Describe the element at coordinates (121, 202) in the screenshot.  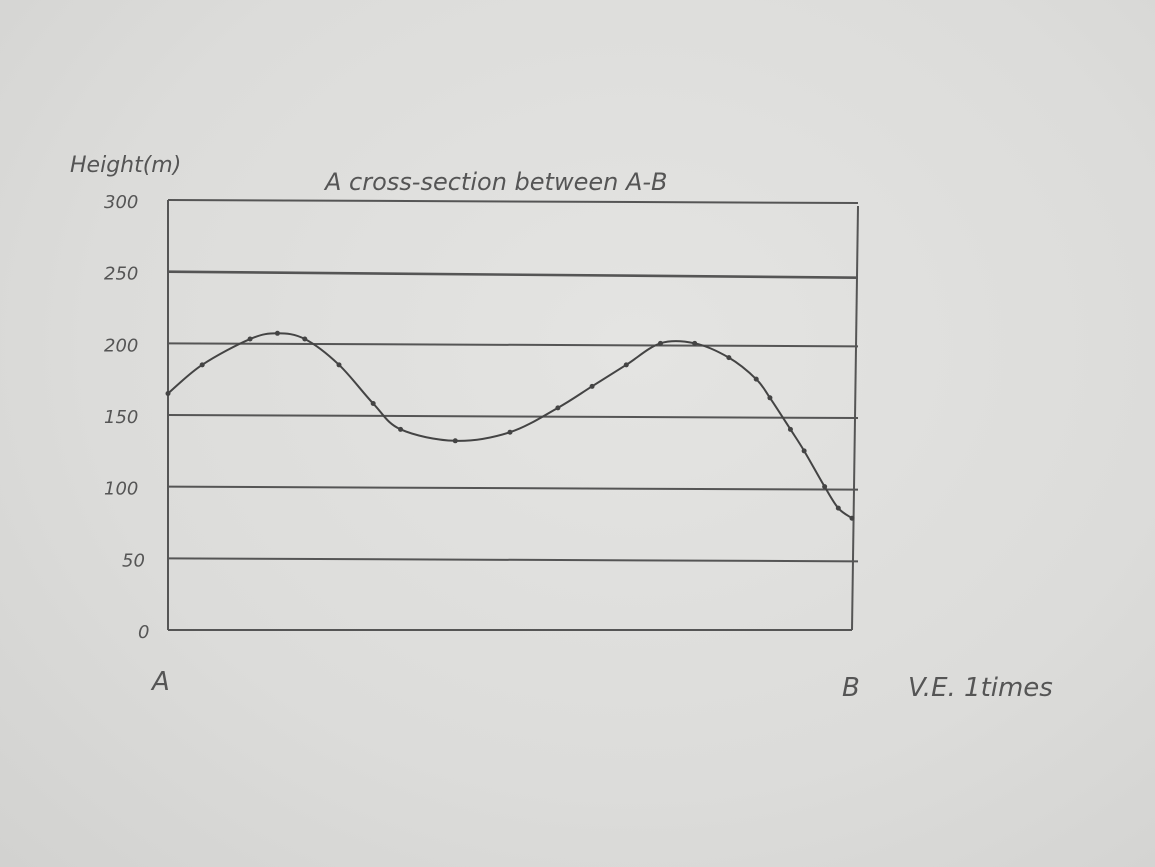
I see `y-tick-label-300: 300` at that location.